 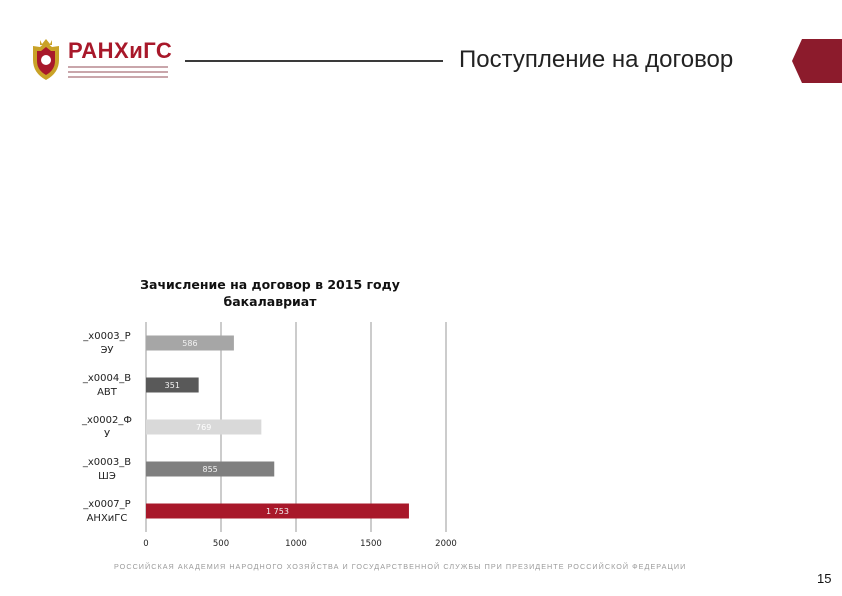 I want to click on chart-bars: 586 351 769 855 1 753, so click(x=277, y=427).